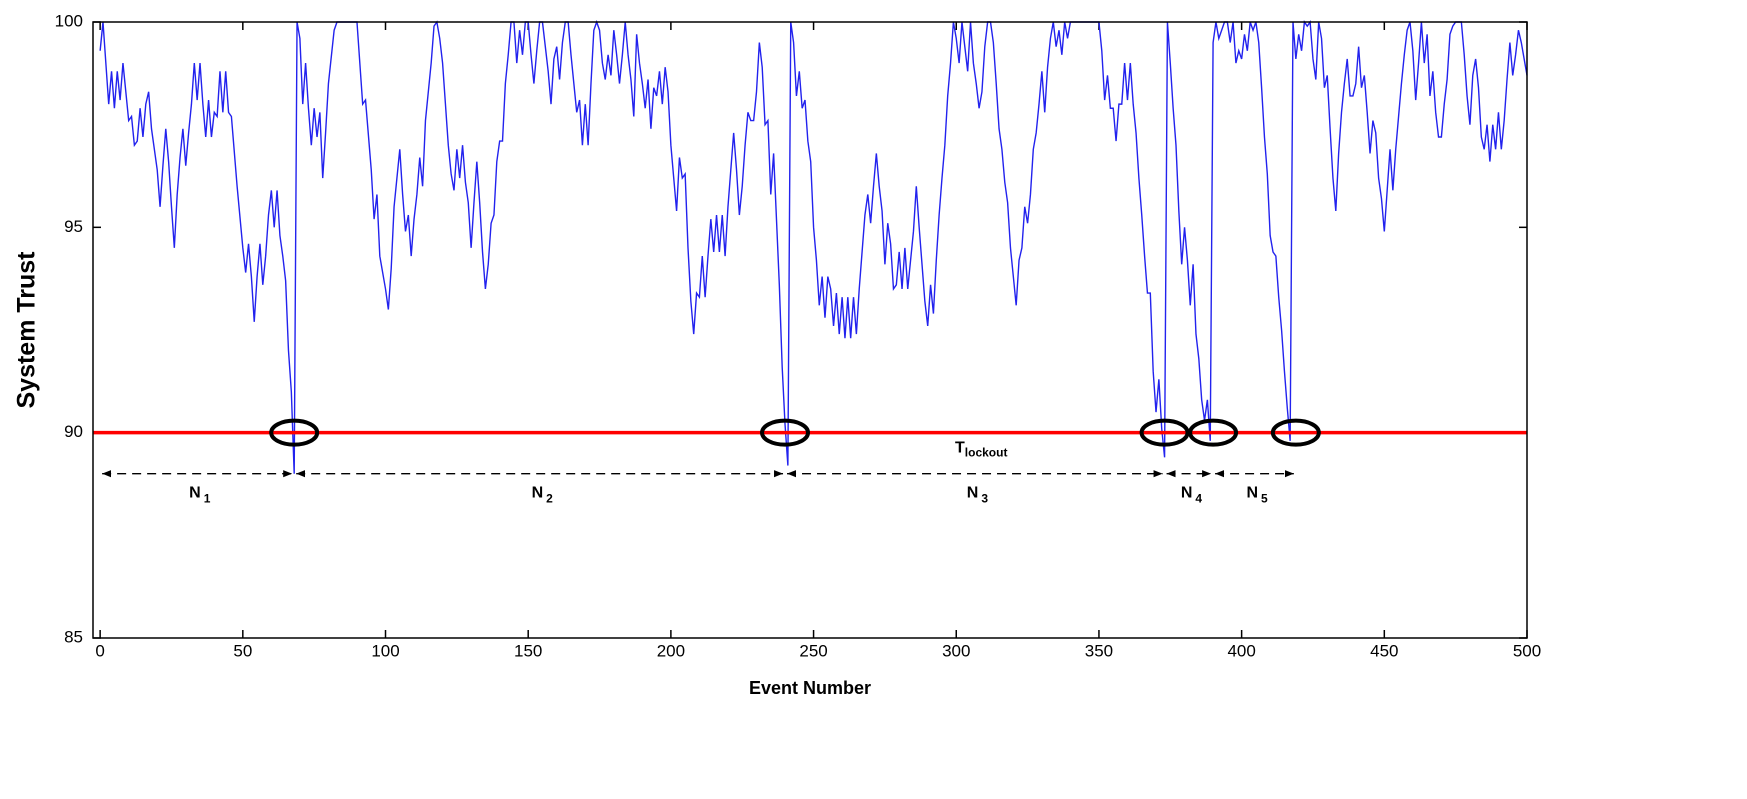 This screenshot has height=799, width=1747. Describe the element at coordinates (242, 650) in the screenshot. I see `x-tick-label: 50` at that location.